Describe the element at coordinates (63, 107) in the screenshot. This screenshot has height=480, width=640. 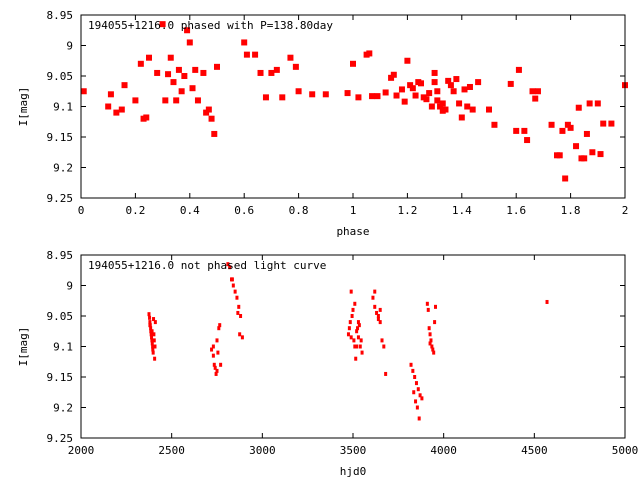
I see `phased-y-tick-label: 9.1` at that location.